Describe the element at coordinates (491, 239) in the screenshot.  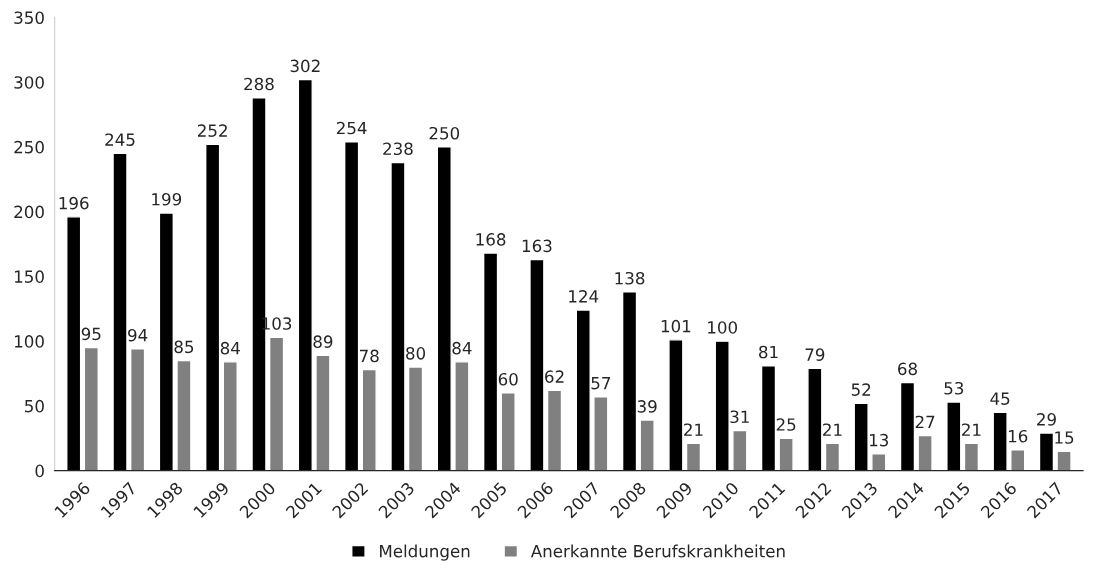
I see `data-label: 168` at that location.